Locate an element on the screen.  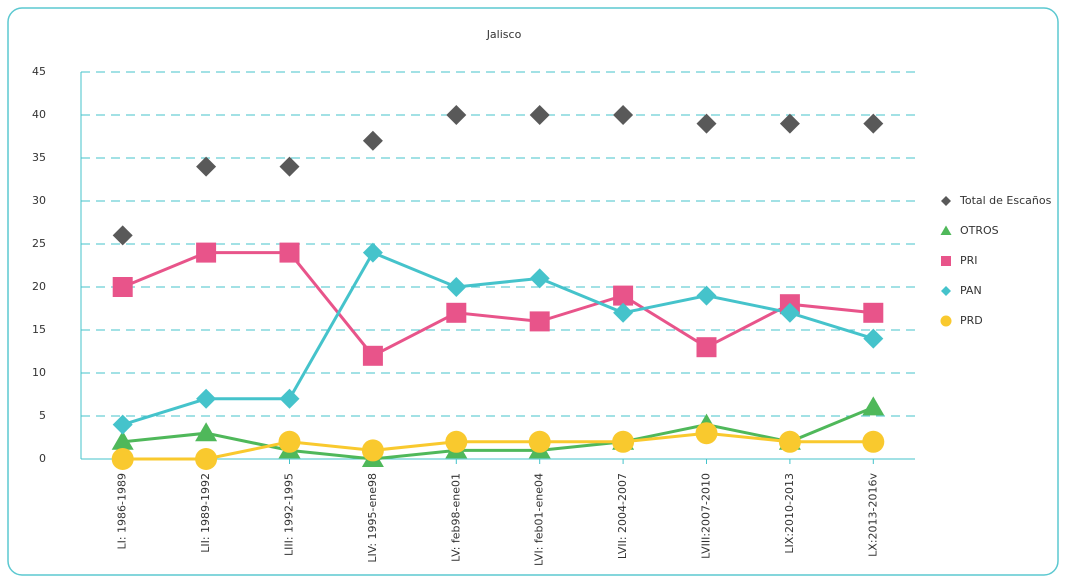
x-tick-label: LIV: 1995-ene98 is located at coordinates (372, 518).